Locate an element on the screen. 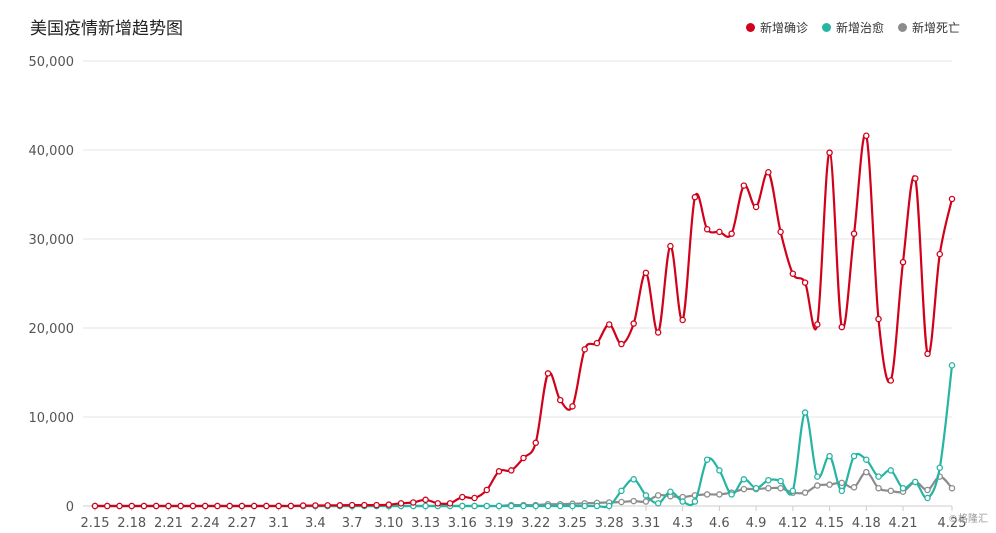 This screenshot has width=996, height=533. x-tick-label: 3.22 is located at coordinates (535, 523).